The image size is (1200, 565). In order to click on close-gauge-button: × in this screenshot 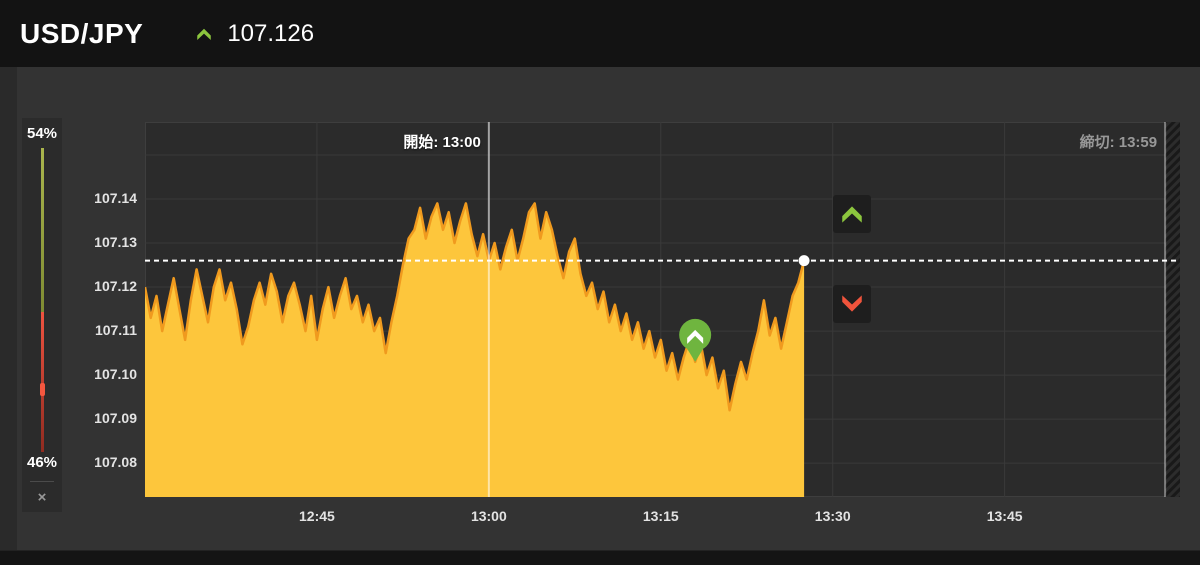, I will do `click(42, 497)`.